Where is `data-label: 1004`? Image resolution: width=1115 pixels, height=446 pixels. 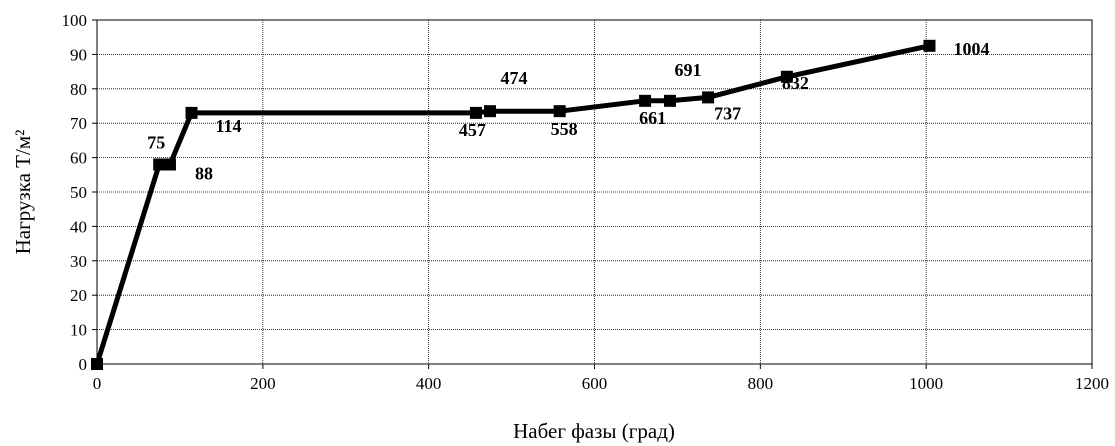 data-label: 1004 is located at coordinates (971, 49).